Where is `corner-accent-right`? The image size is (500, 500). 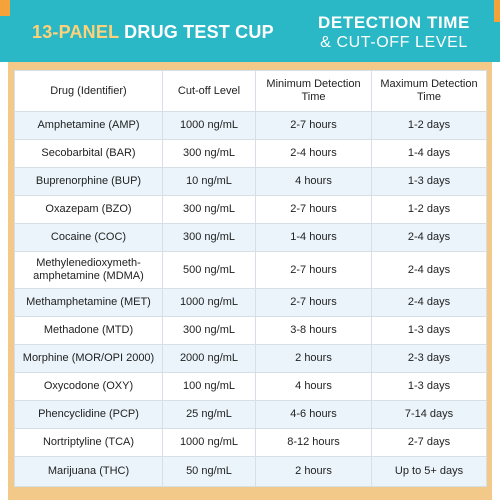
corner-accent-right is located at coordinates (497, 11).